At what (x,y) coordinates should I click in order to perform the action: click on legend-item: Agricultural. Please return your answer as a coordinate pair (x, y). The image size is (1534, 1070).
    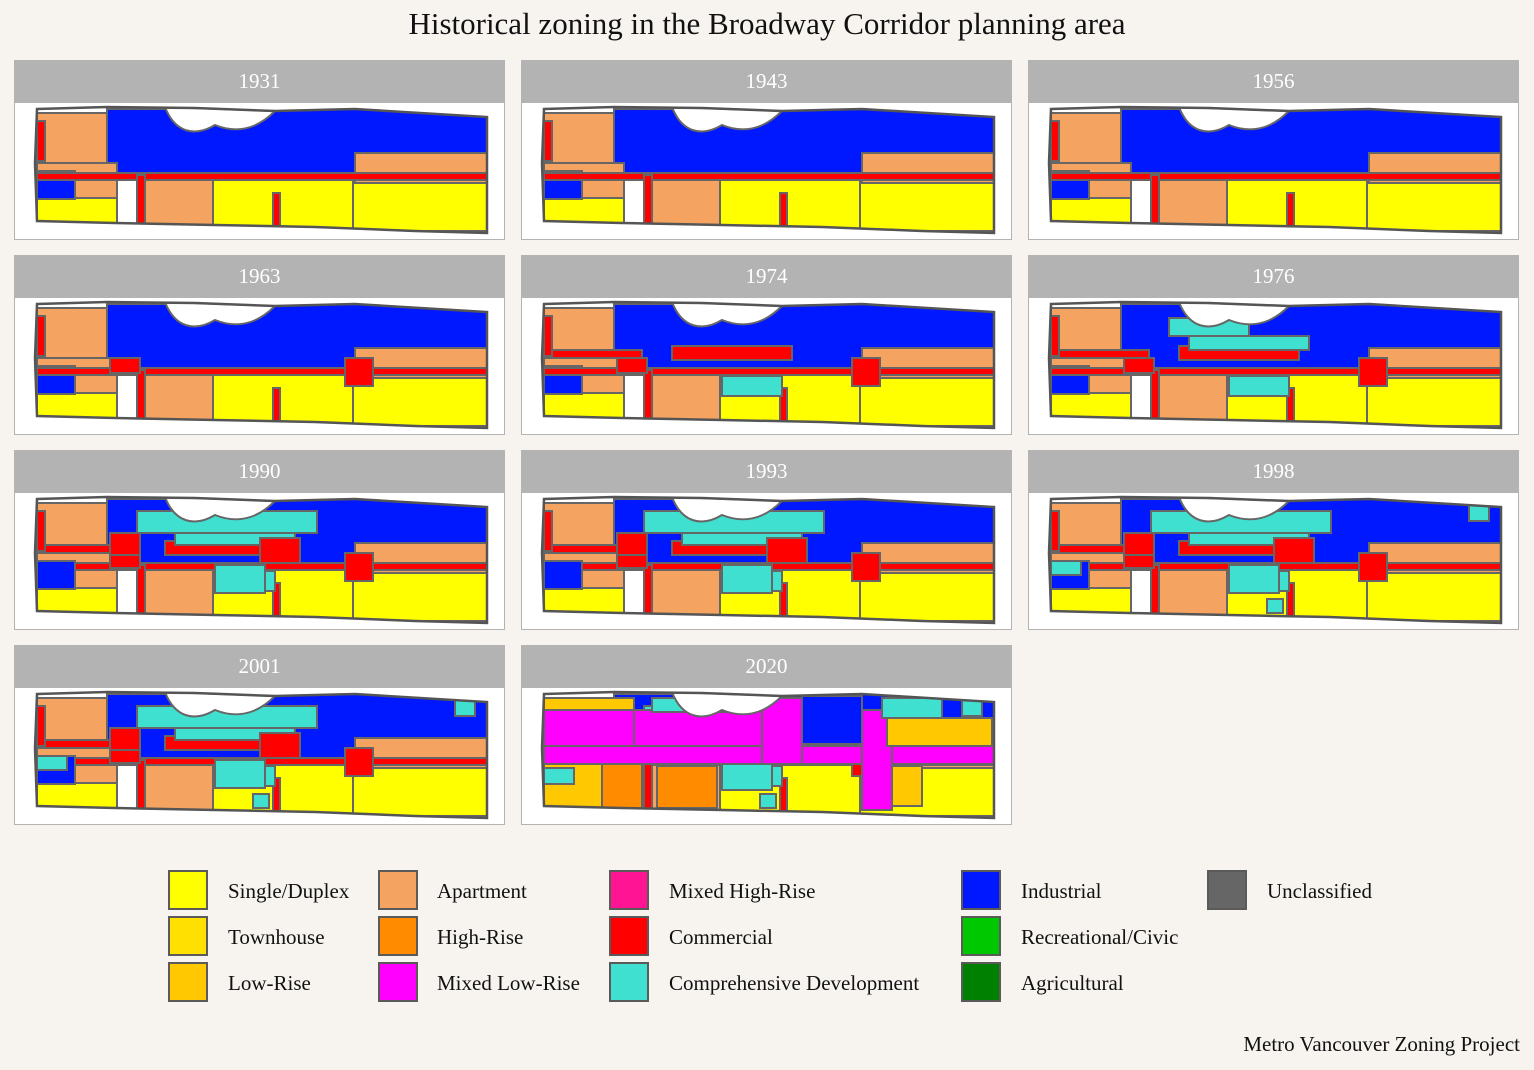
    Looking at the image, I should click on (1121, 984).